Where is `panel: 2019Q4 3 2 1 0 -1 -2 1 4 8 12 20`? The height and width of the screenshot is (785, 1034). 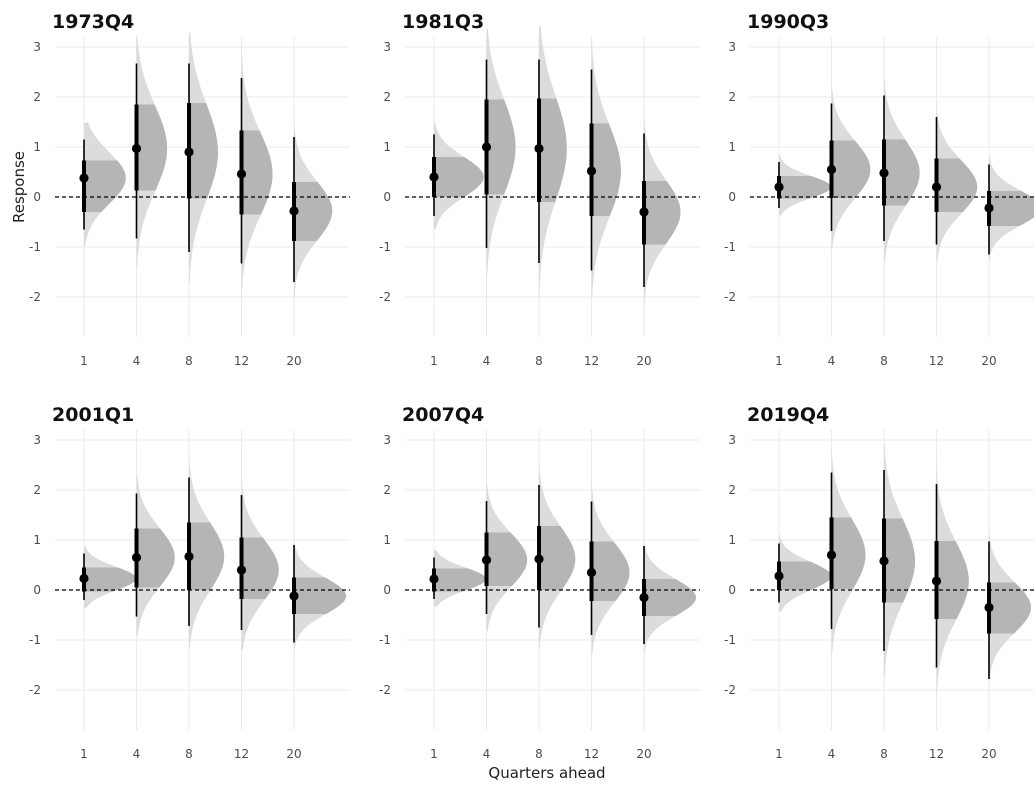
panel: 2019Q4 3 2 1 0 -1 -2 1 4 8 12 20 is located at coordinates (879, 582).